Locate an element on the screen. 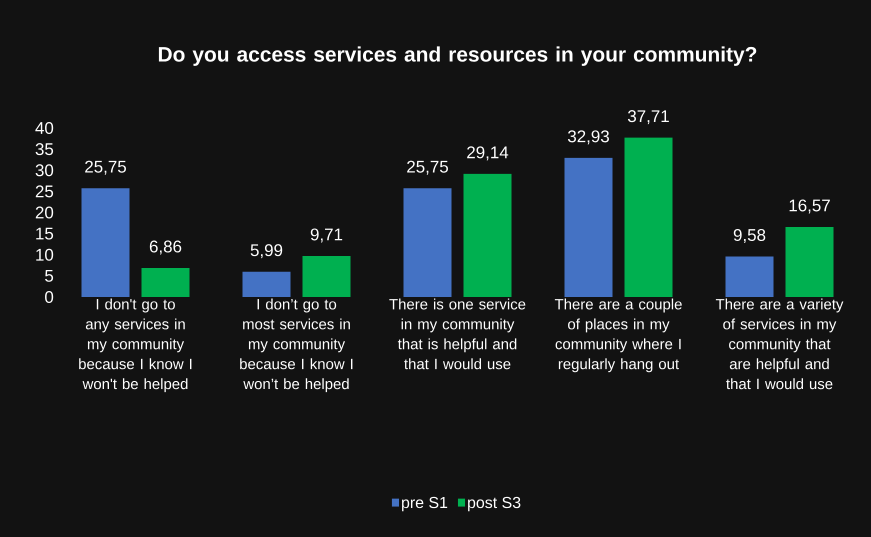 The width and height of the screenshot is (871, 537). data-label: 32,93 is located at coordinates (588, 137).